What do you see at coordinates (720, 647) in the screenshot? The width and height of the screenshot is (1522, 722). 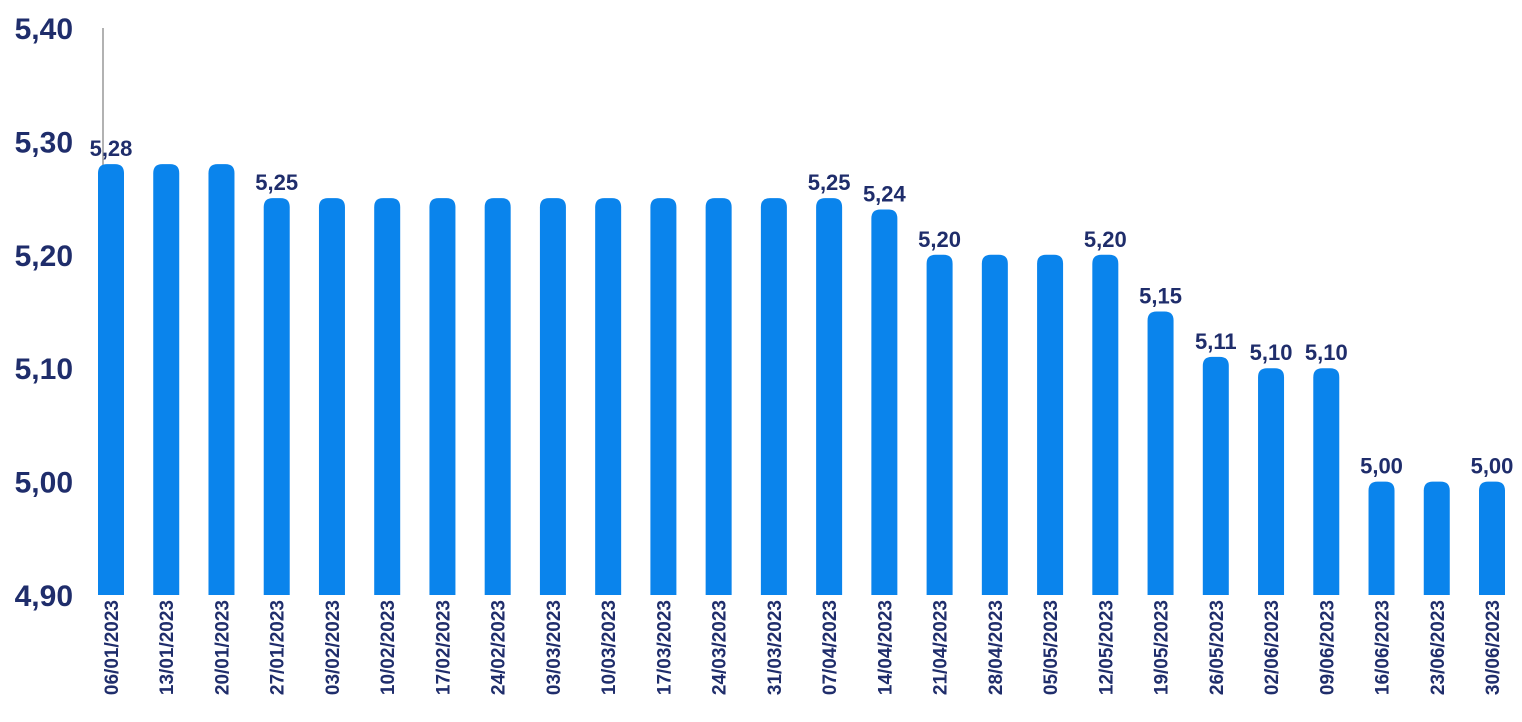 I see `x-tick-label: 24/03/2023` at bounding box center [720, 647].